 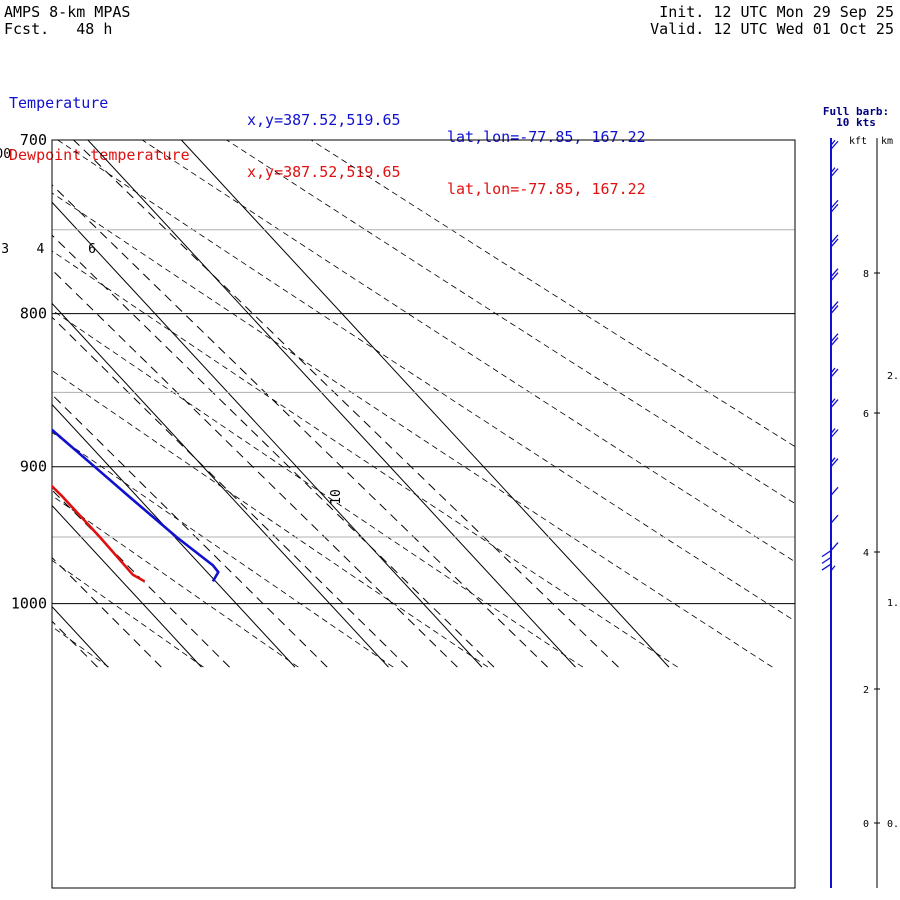 I want to click on pressure-tick-label: 1000, so click(x=29, y=604).